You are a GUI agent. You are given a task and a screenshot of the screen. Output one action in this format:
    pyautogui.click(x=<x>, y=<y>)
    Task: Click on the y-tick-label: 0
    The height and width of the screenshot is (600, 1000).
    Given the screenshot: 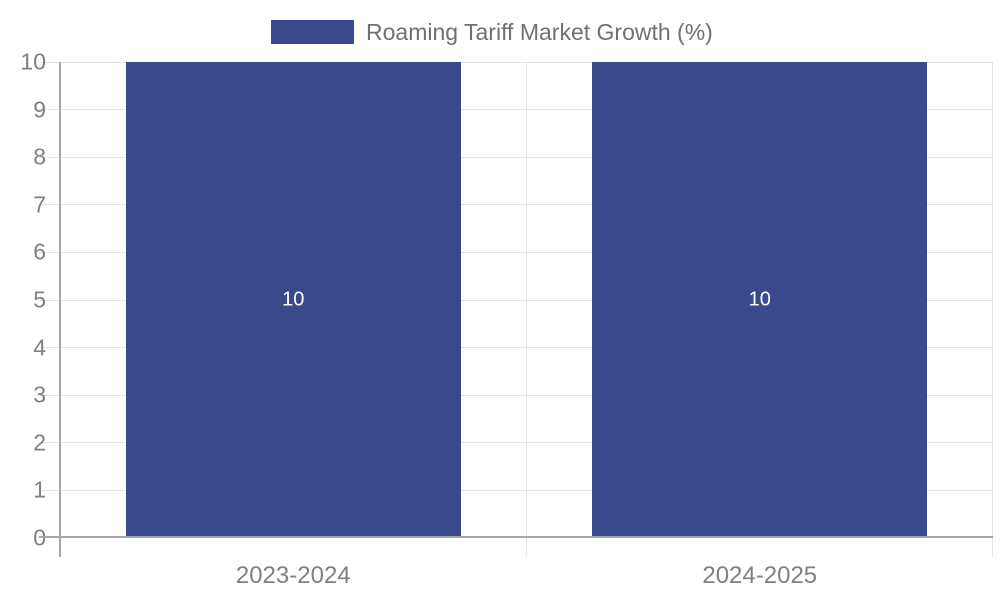 What is the action you would take?
    pyautogui.click(x=23, y=538)
    